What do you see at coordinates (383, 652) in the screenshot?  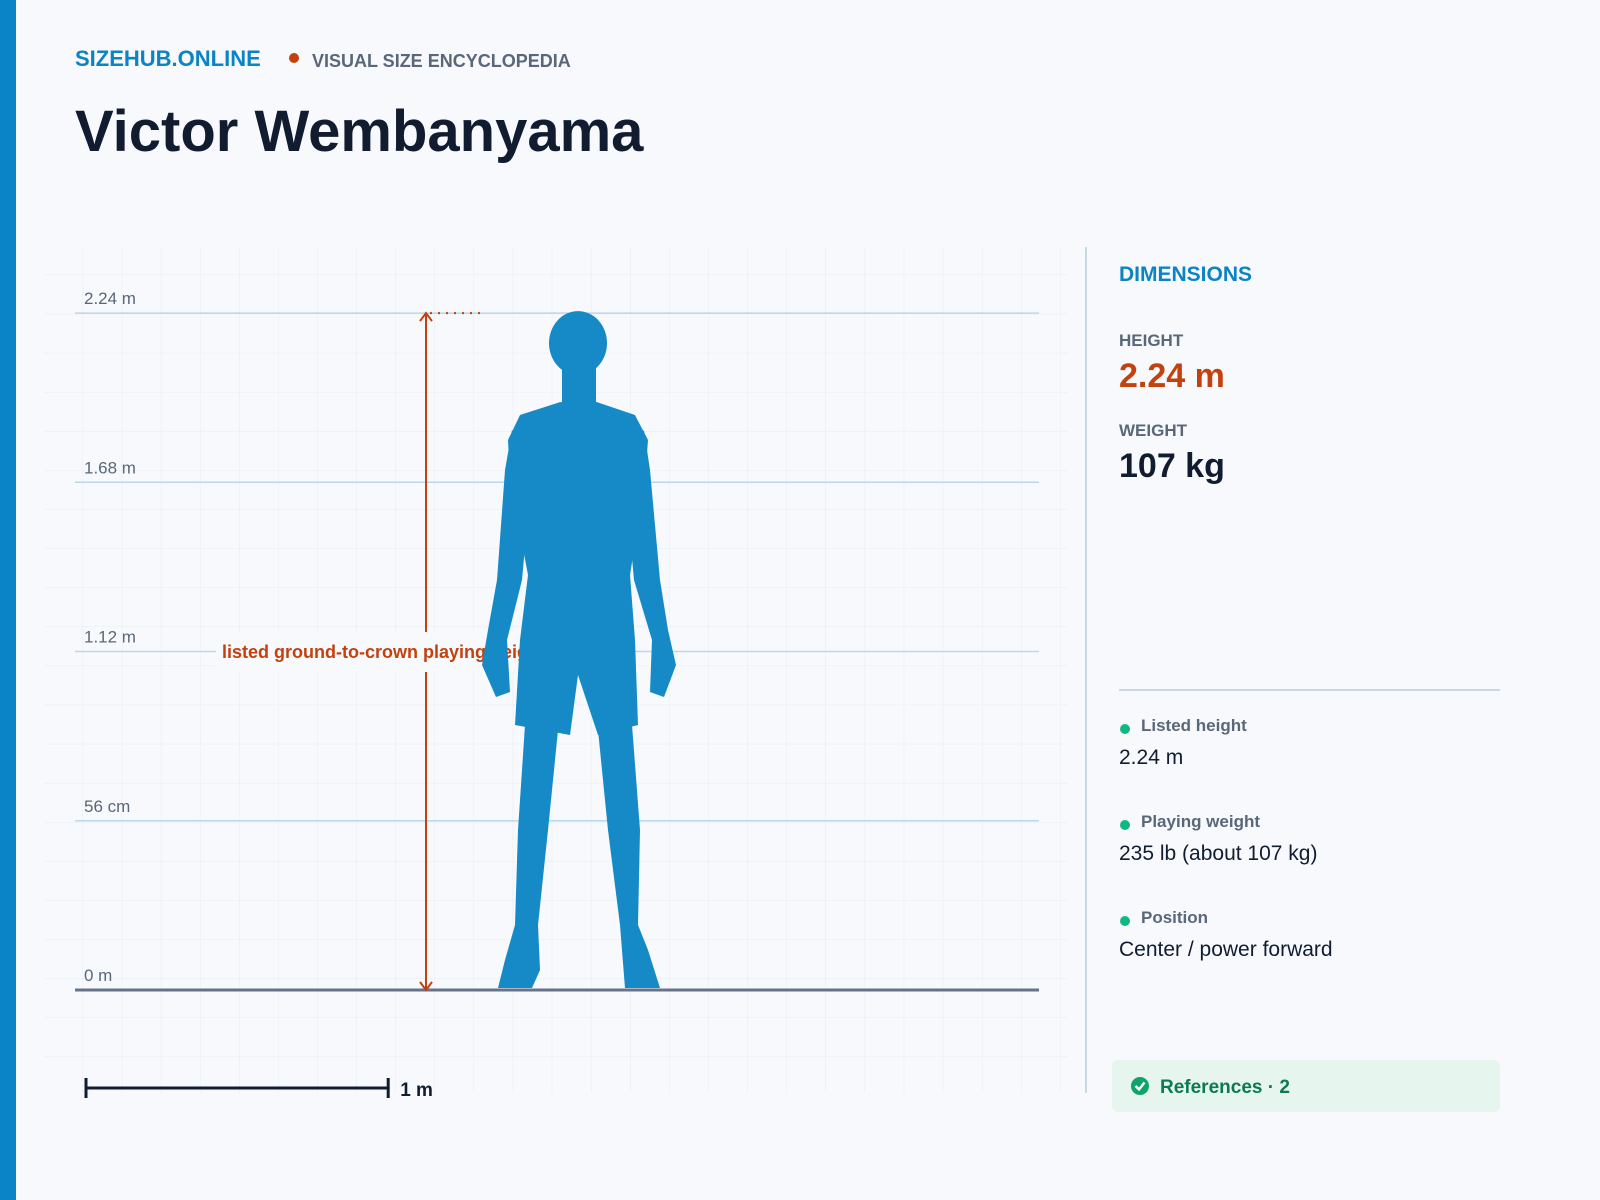 I see `annotation: listed ground-to-crown playing height` at bounding box center [383, 652].